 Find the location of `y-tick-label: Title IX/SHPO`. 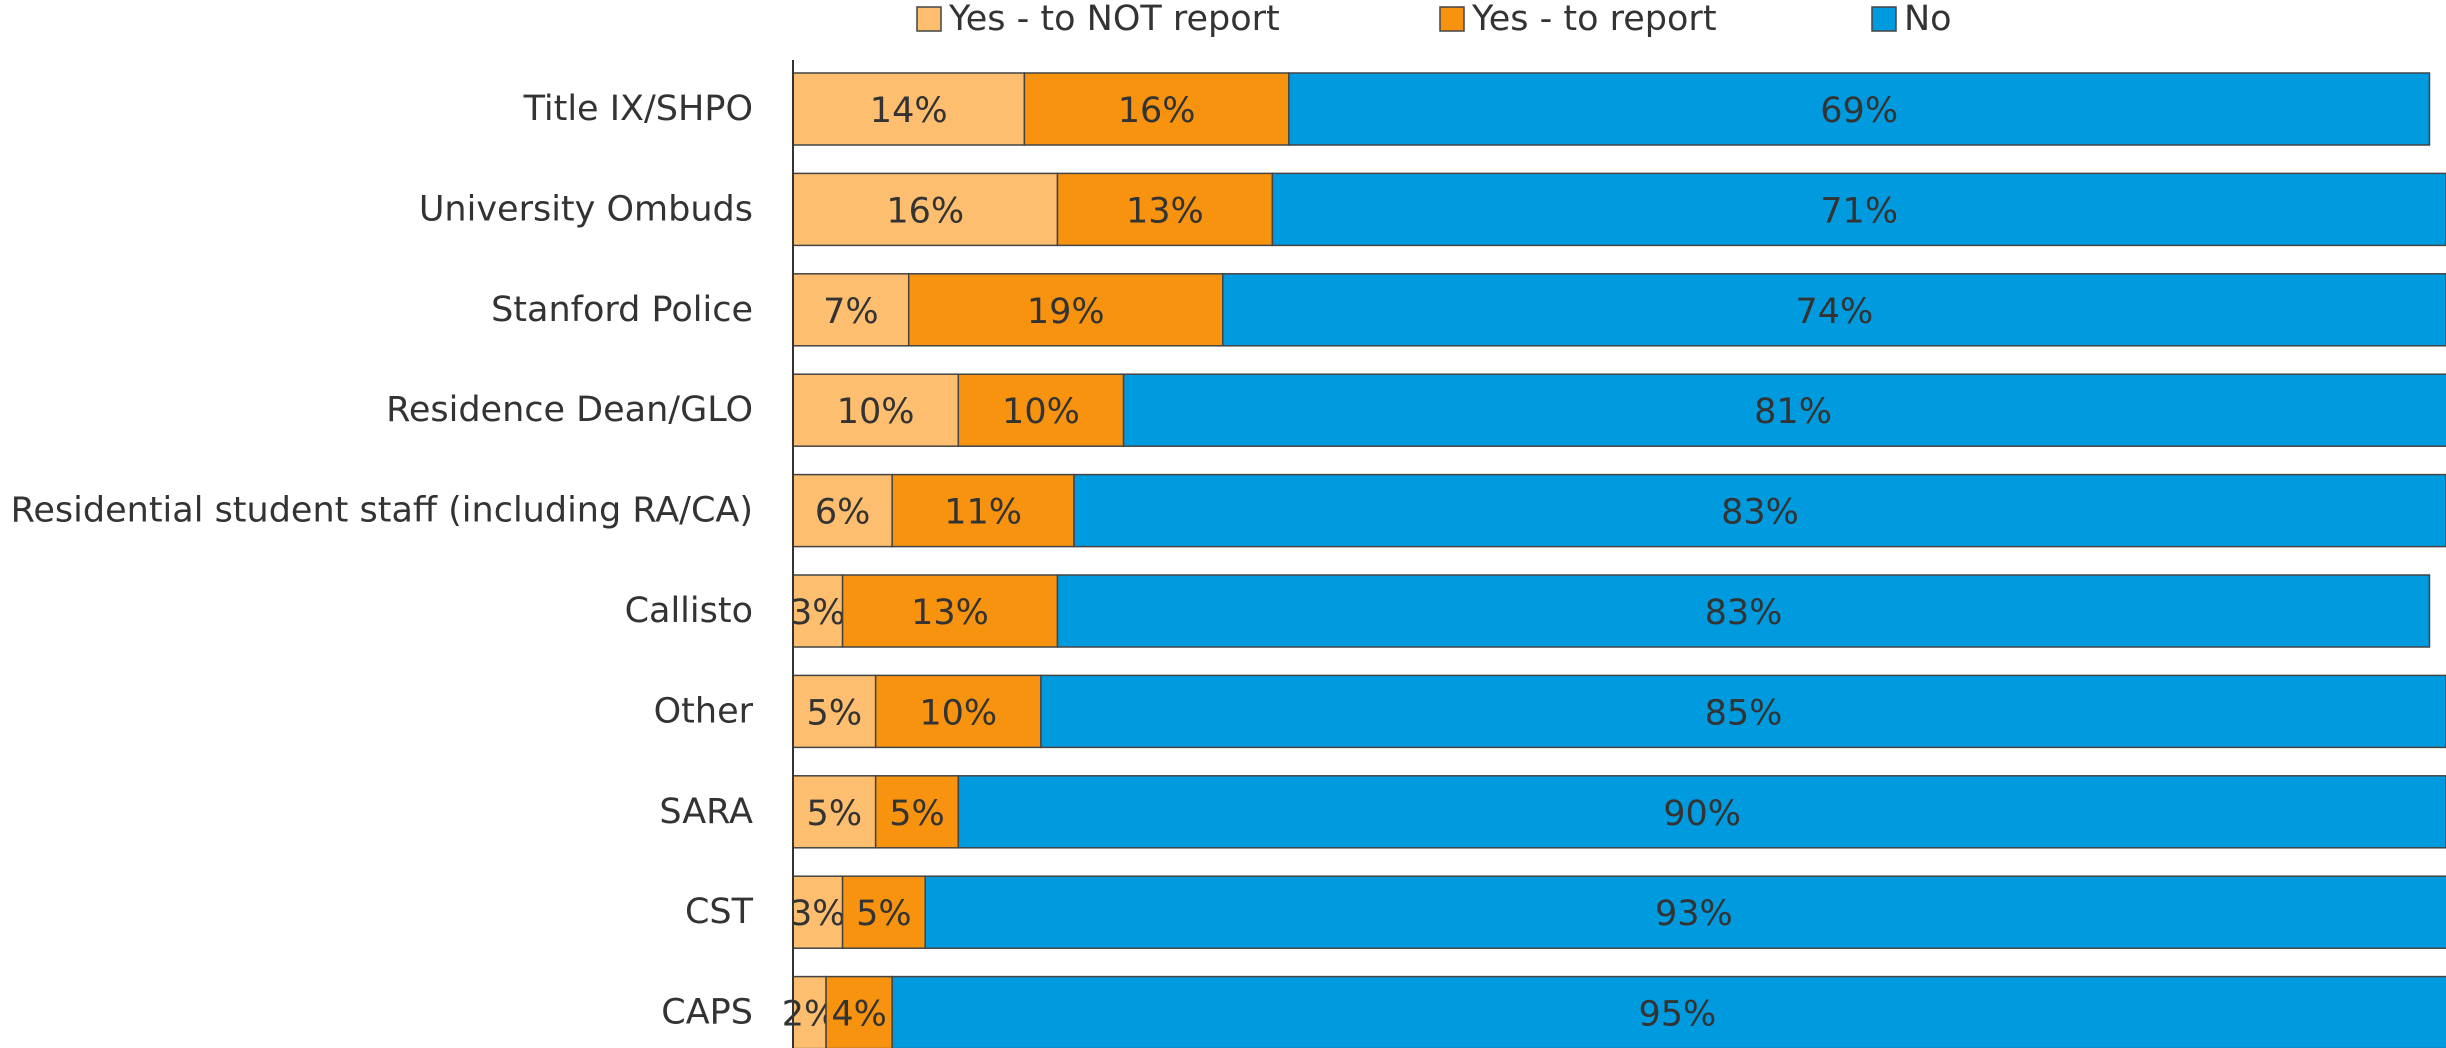

y-tick-label: Title IX/SHPO is located at coordinates (638, 109).